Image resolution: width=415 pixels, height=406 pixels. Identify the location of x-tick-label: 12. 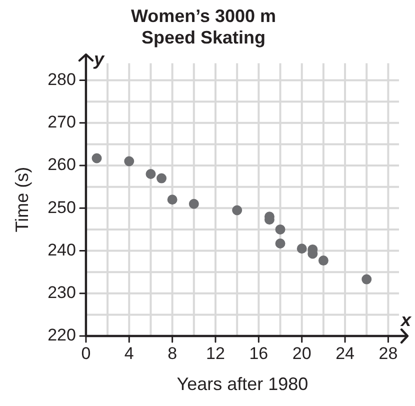
(215, 353).